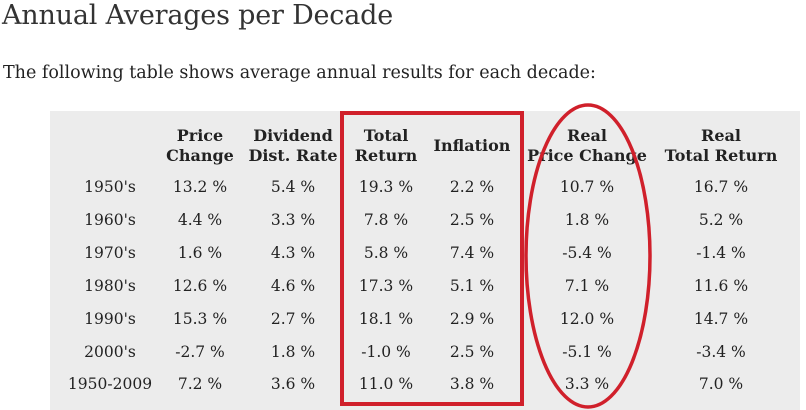 The image size is (806, 410). What do you see at coordinates (587, 319) in the screenshot?
I see `table-cell: 12.0 %` at bounding box center [587, 319].